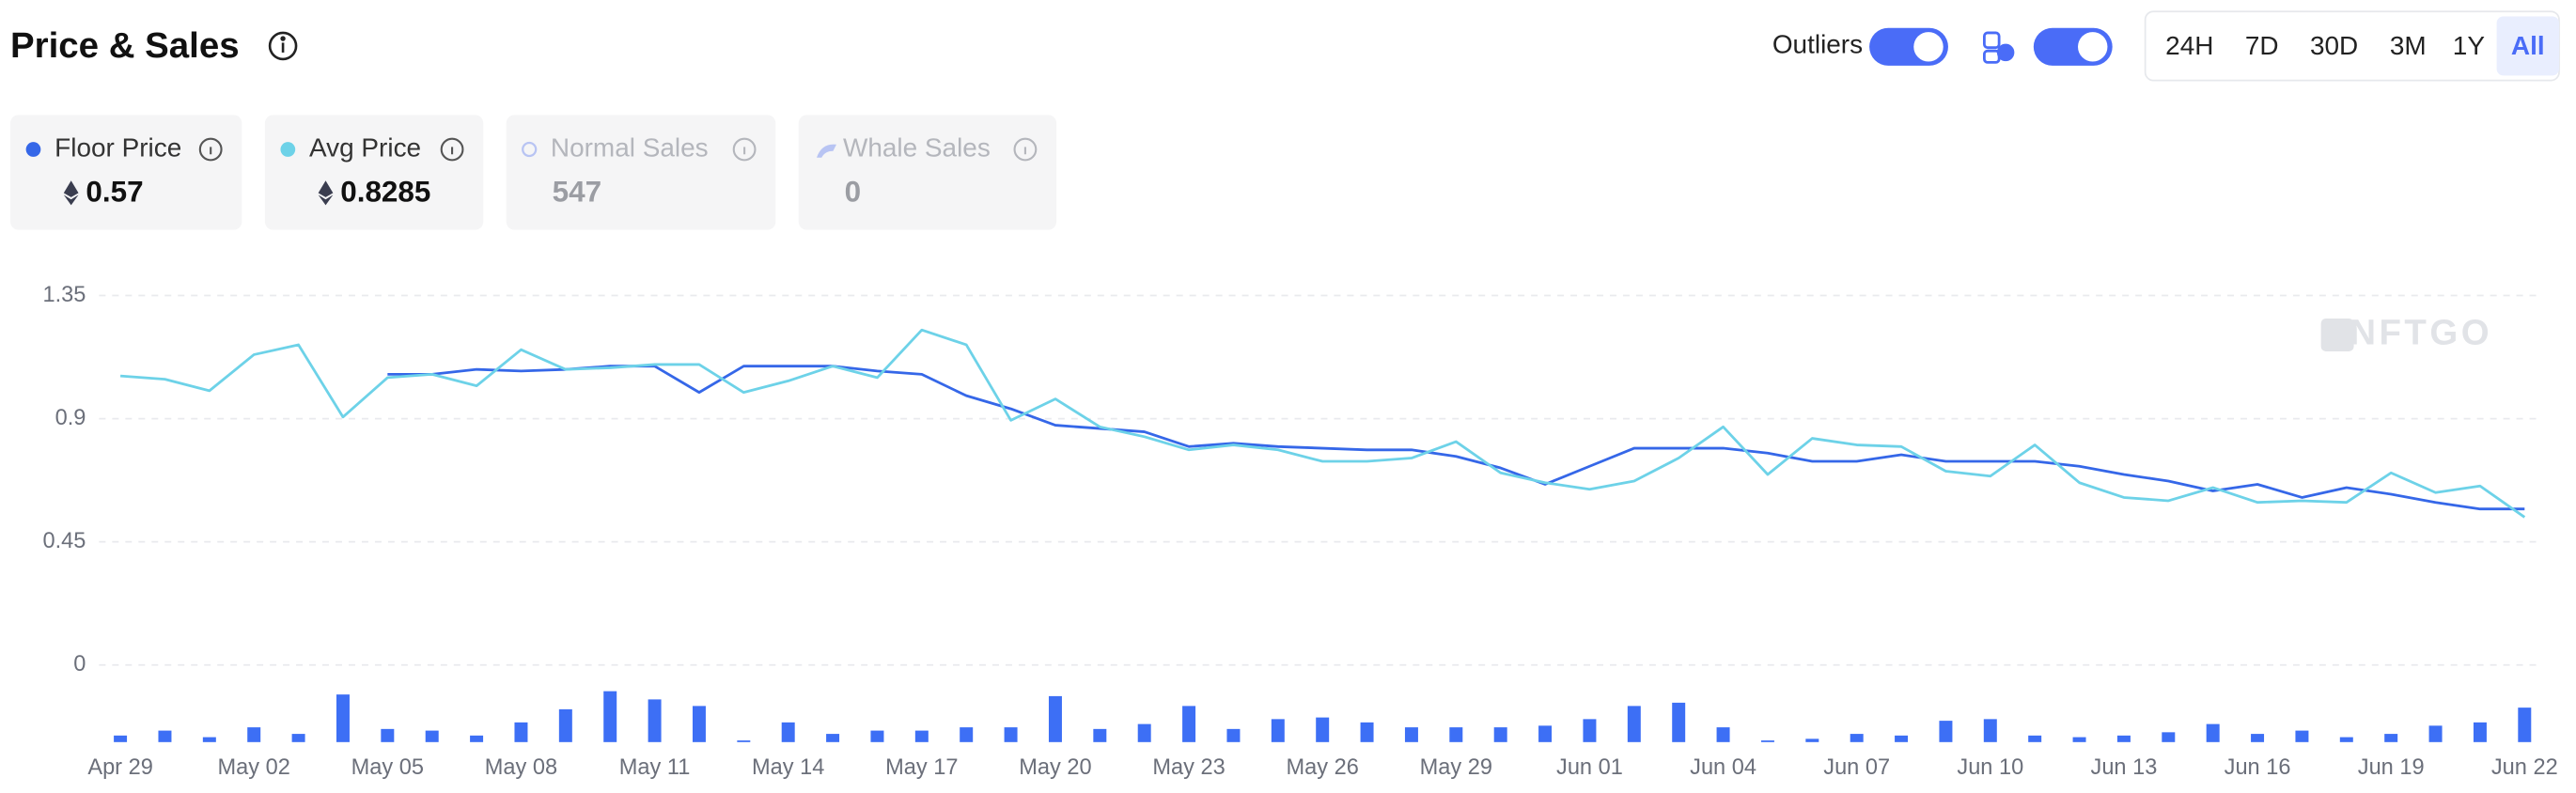 The image size is (2576, 793). I want to click on watermark: NFTGO, so click(2421, 333).